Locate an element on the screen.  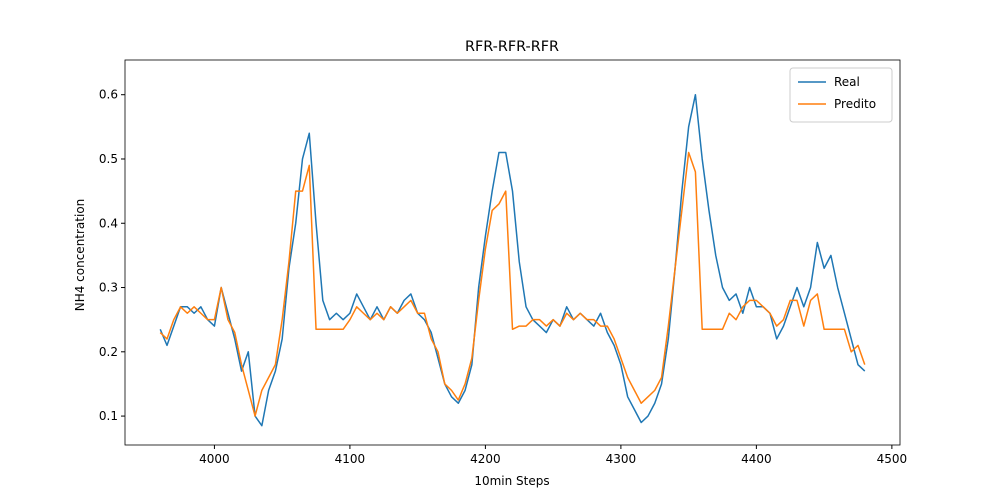
chart-title: RFR-RFR-RFR is located at coordinates (512, 47).